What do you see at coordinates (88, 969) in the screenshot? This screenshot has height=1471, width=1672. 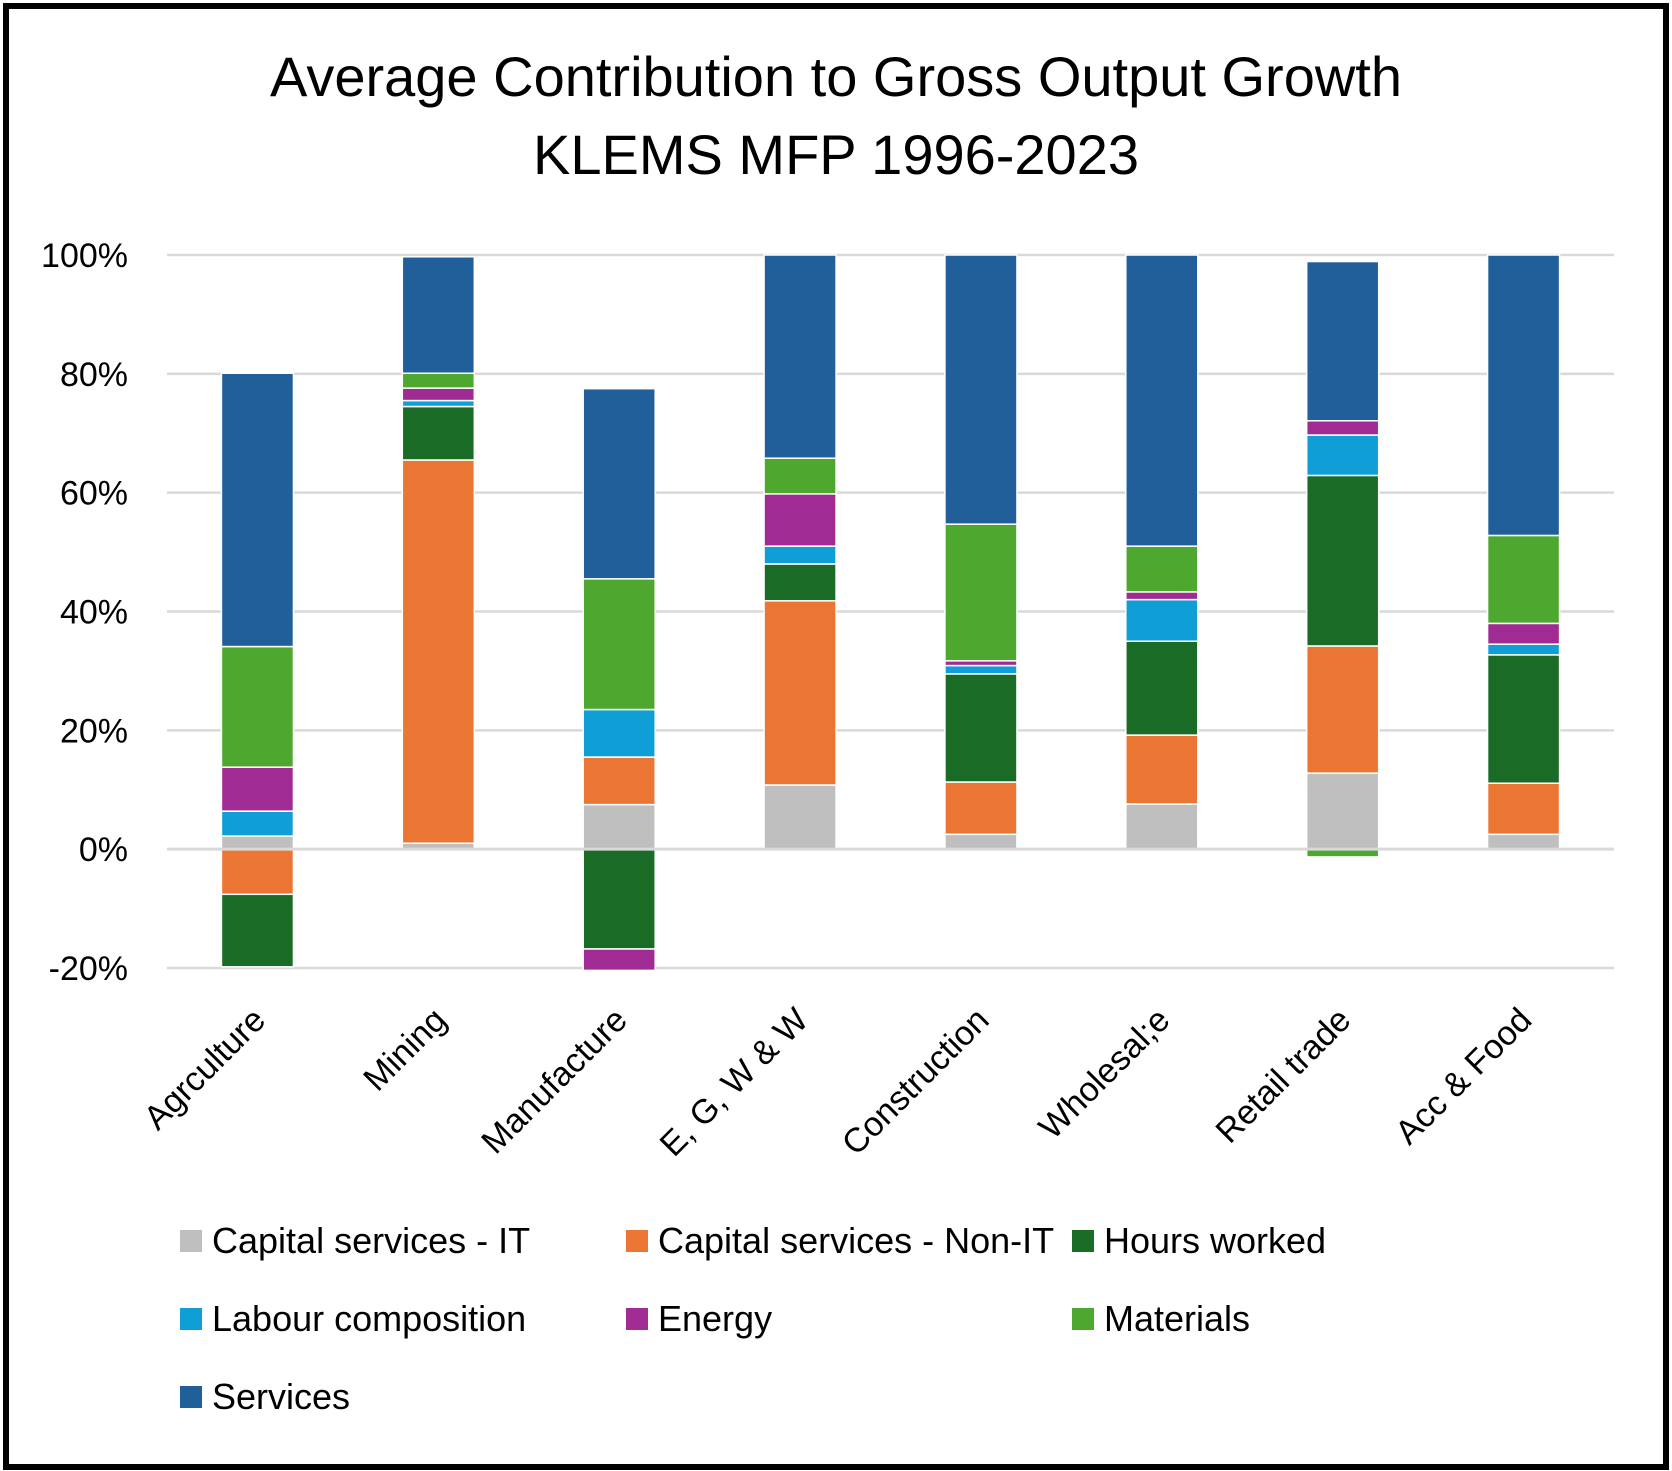 I see `y-tick-label: -20%` at bounding box center [88, 969].